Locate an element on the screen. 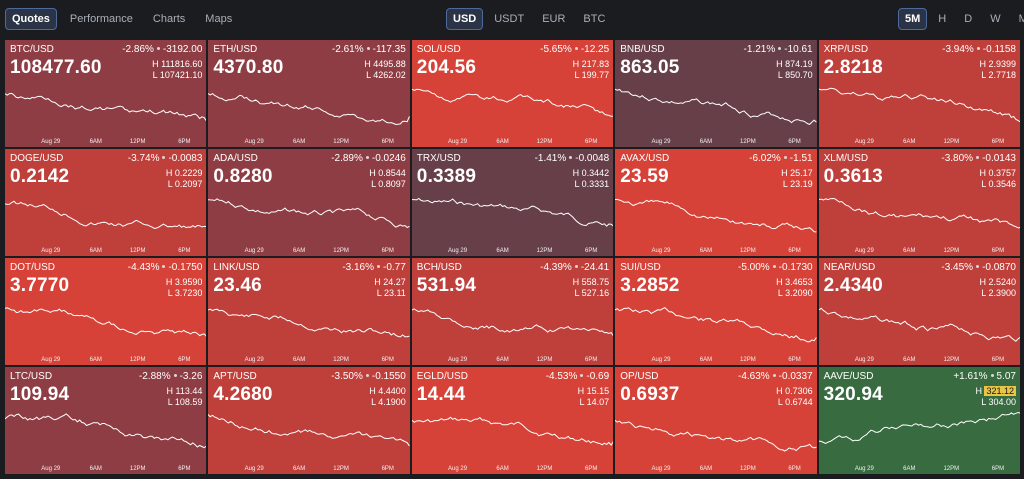 The image size is (1024, 479). currency-usd: USD is located at coordinates (465, 19).